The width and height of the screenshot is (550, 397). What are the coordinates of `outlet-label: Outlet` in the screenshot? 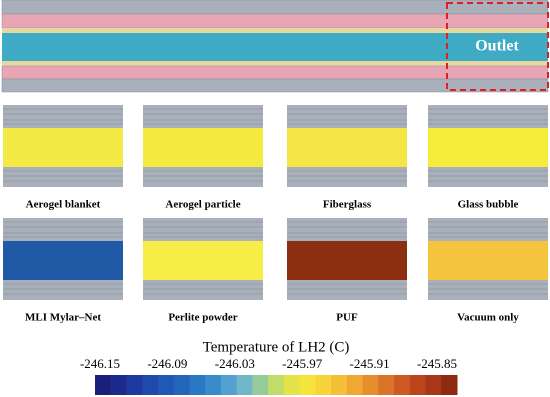 It's located at (497, 46).